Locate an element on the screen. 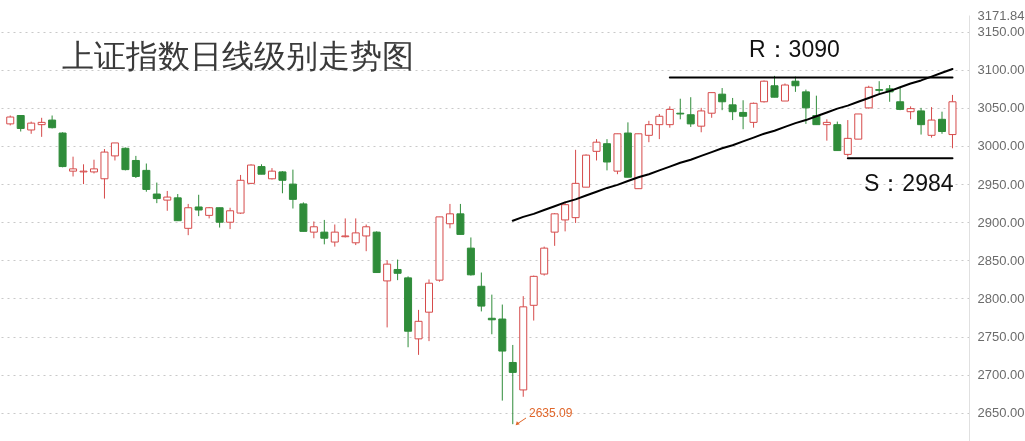 Image resolution: width=1025 pixels, height=441 pixels. y-tick-label: 3171.84 is located at coordinates (1001, 15).